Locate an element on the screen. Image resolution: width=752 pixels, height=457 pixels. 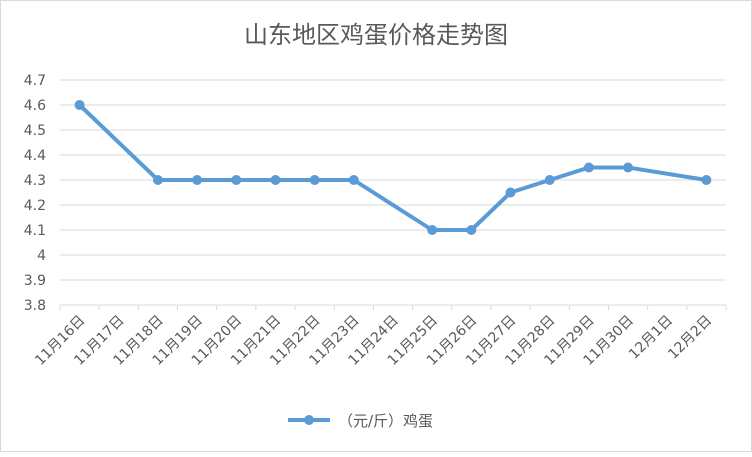
y-tick-label: 4.5 is located at coordinates (35, 131).